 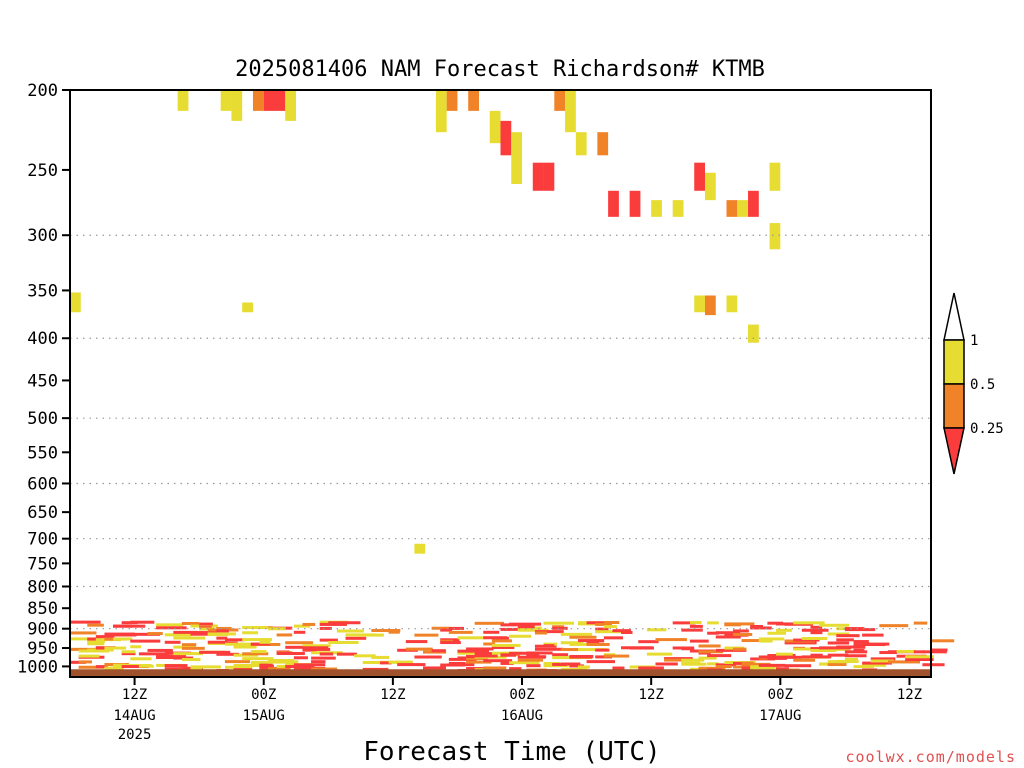 What do you see at coordinates (42, 291) in the screenshot?
I see `y-tick-label: 350` at bounding box center [42, 291].